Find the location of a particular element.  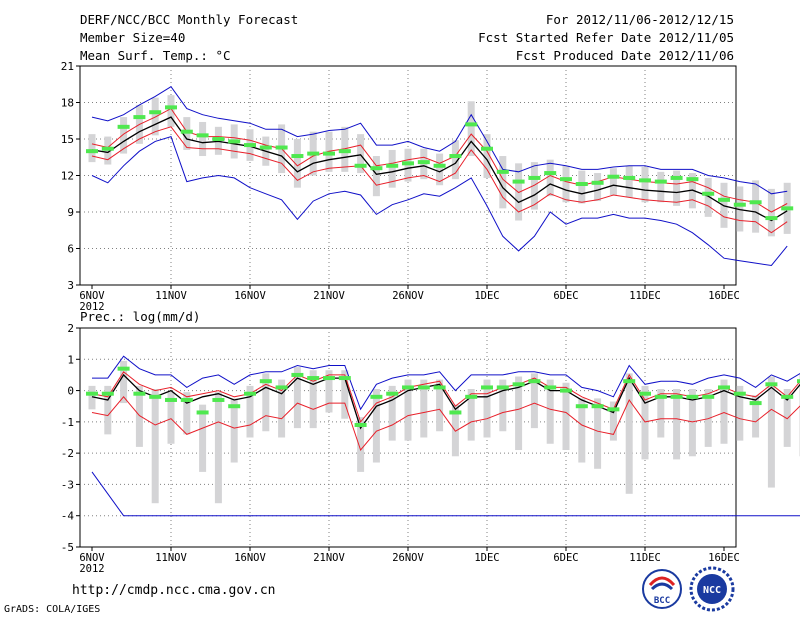

prec-x-tick-label: 1DEC is located at coordinates (486, 558).